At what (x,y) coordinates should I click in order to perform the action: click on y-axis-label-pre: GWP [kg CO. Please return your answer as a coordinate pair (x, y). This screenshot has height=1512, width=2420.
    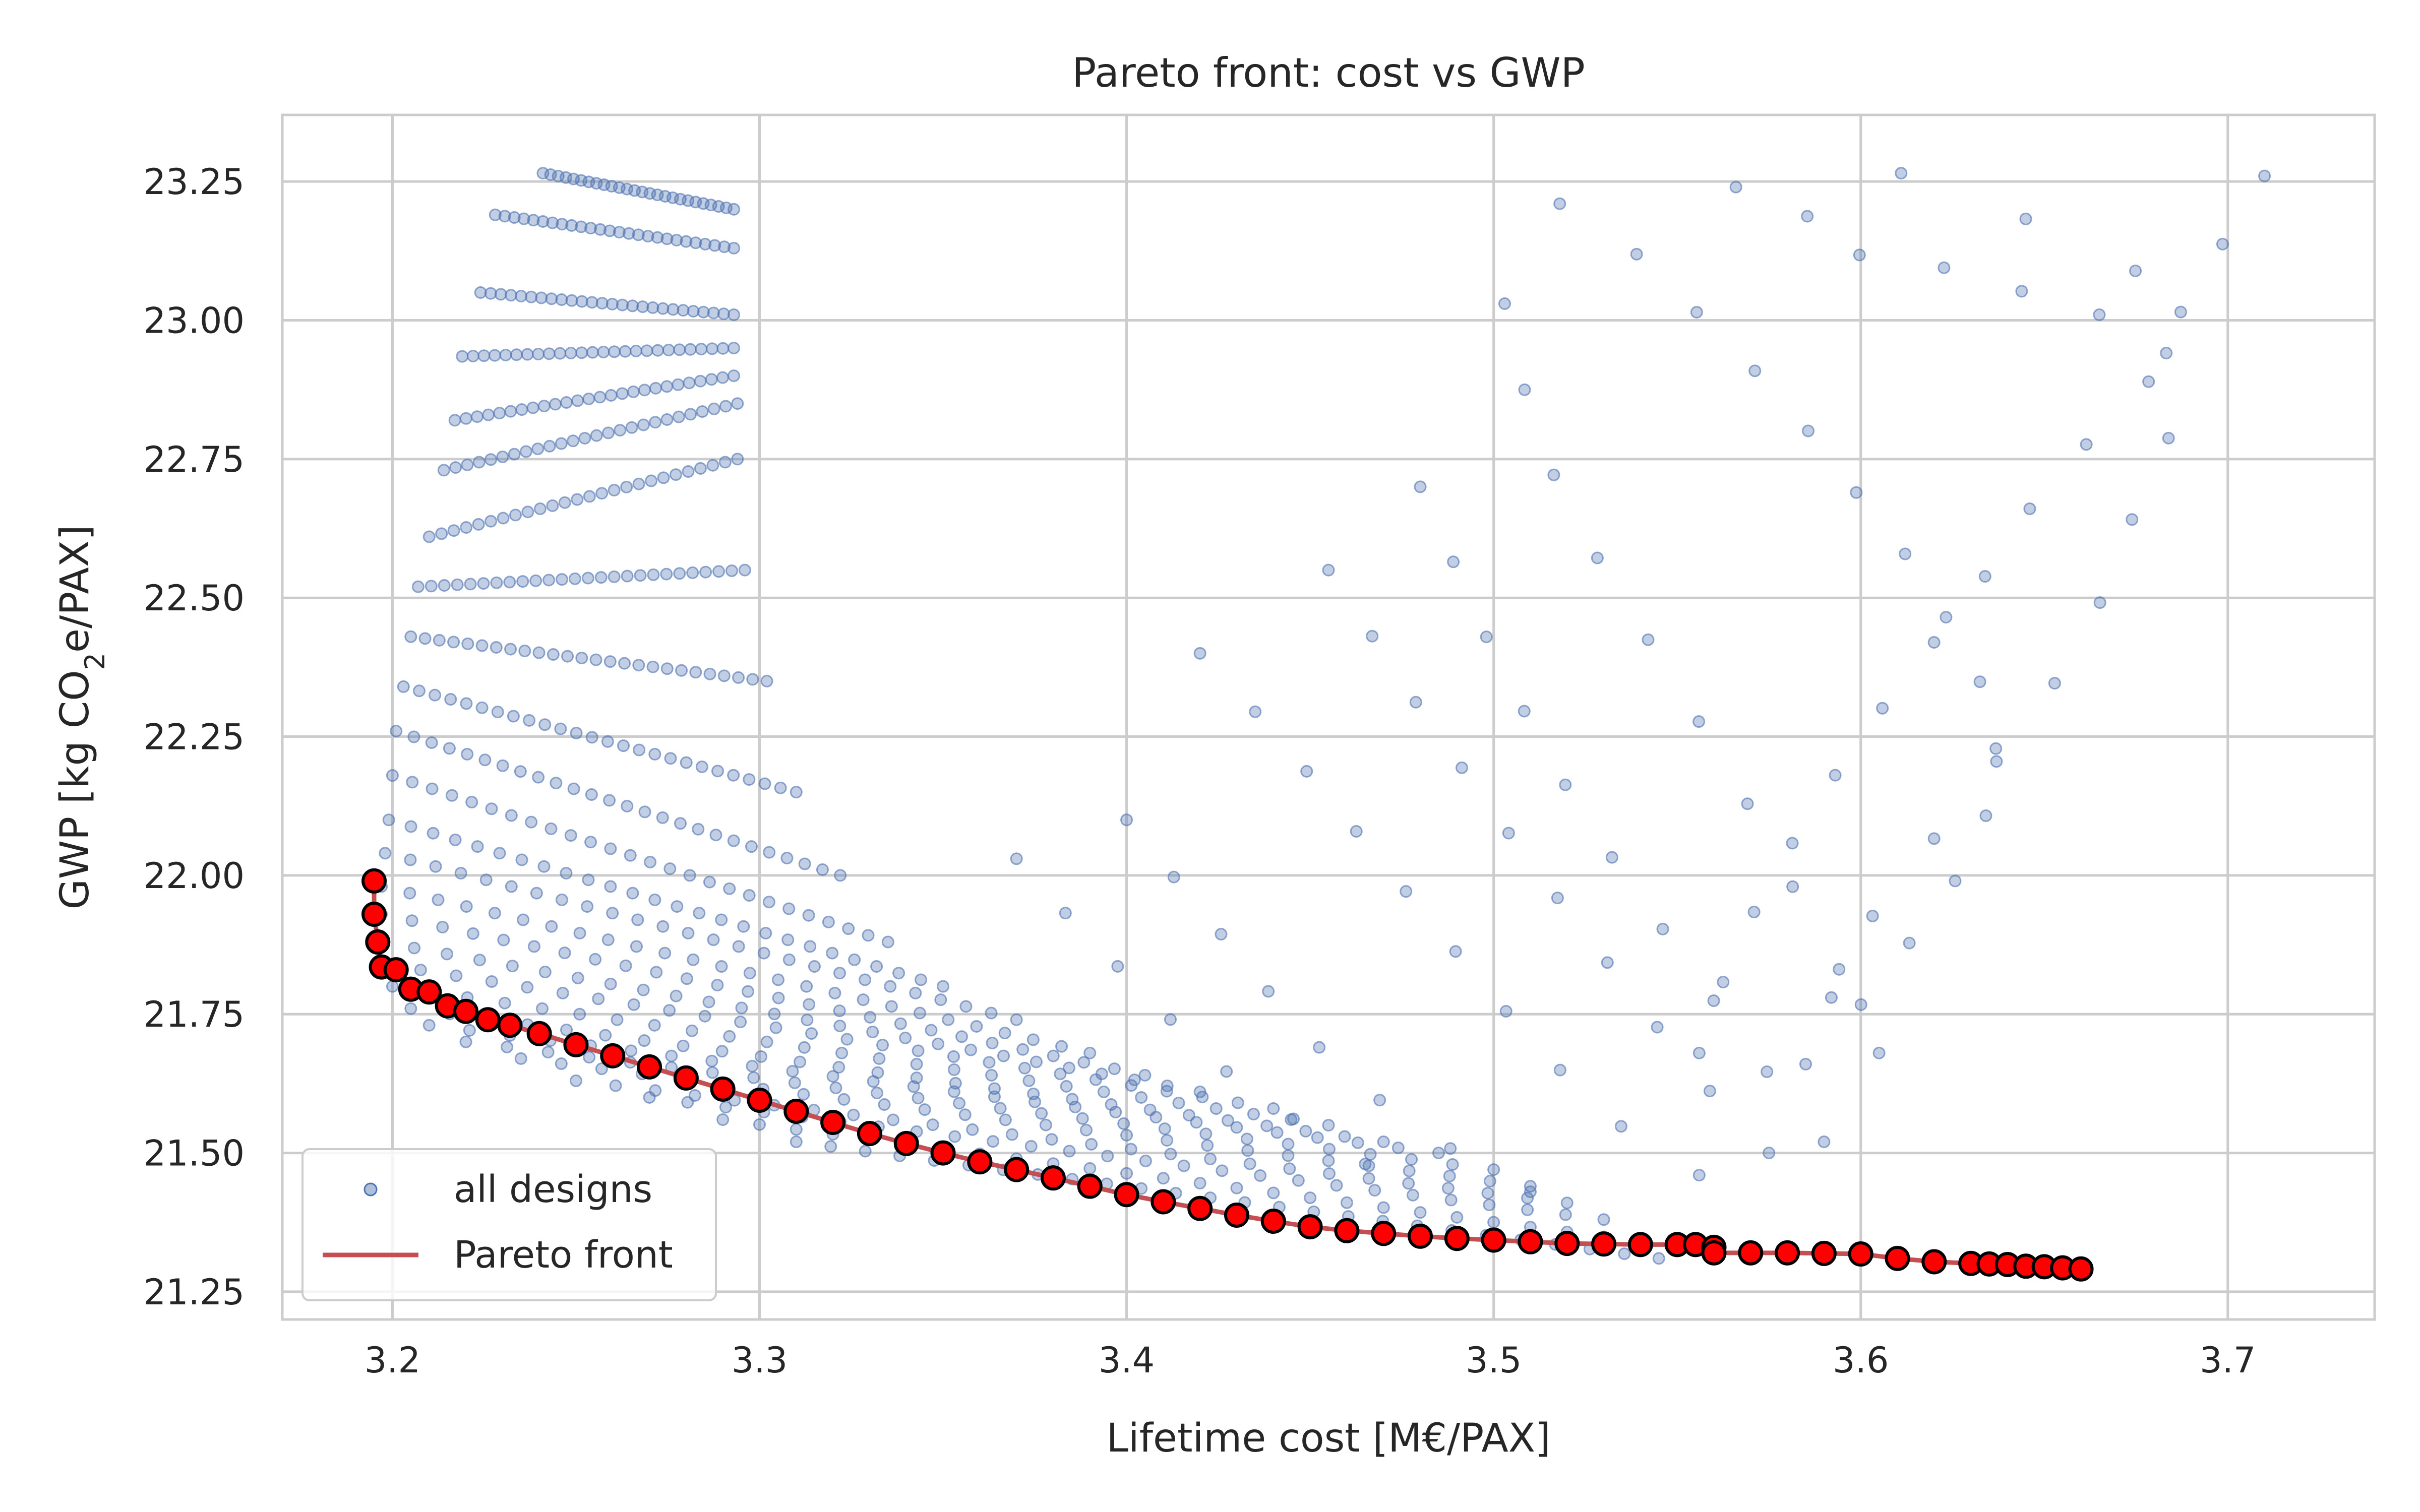
    Looking at the image, I should click on (75, 789).